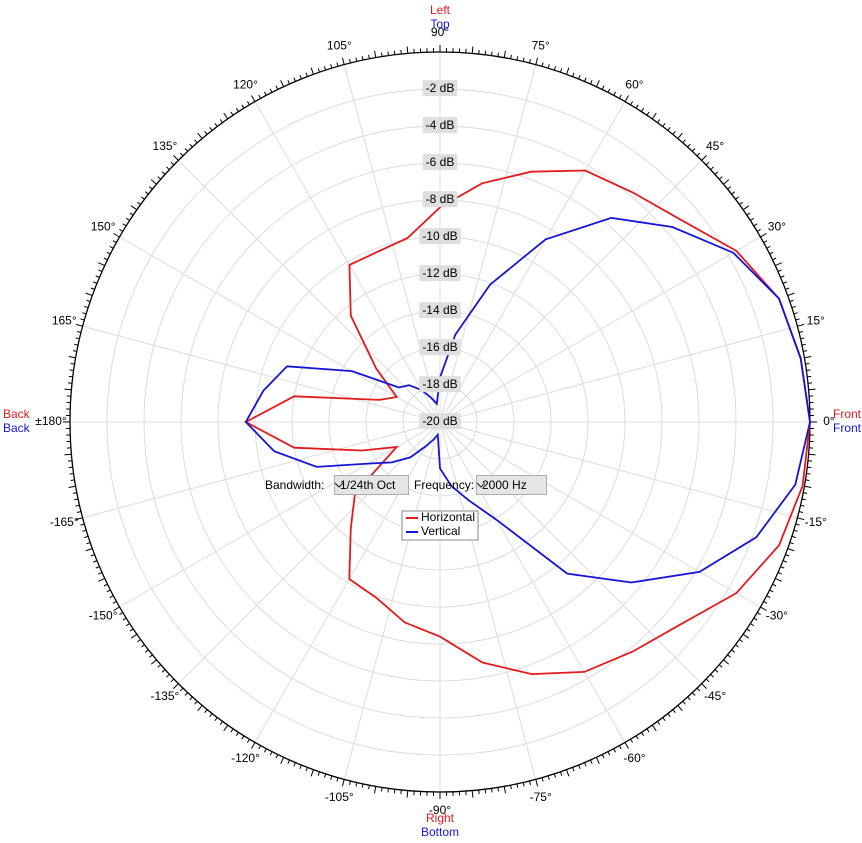 The width and height of the screenshot is (862, 843). Describe the element at coordinates (541, 45) in the screenshot. I see `angle-label: 75°` at that location.